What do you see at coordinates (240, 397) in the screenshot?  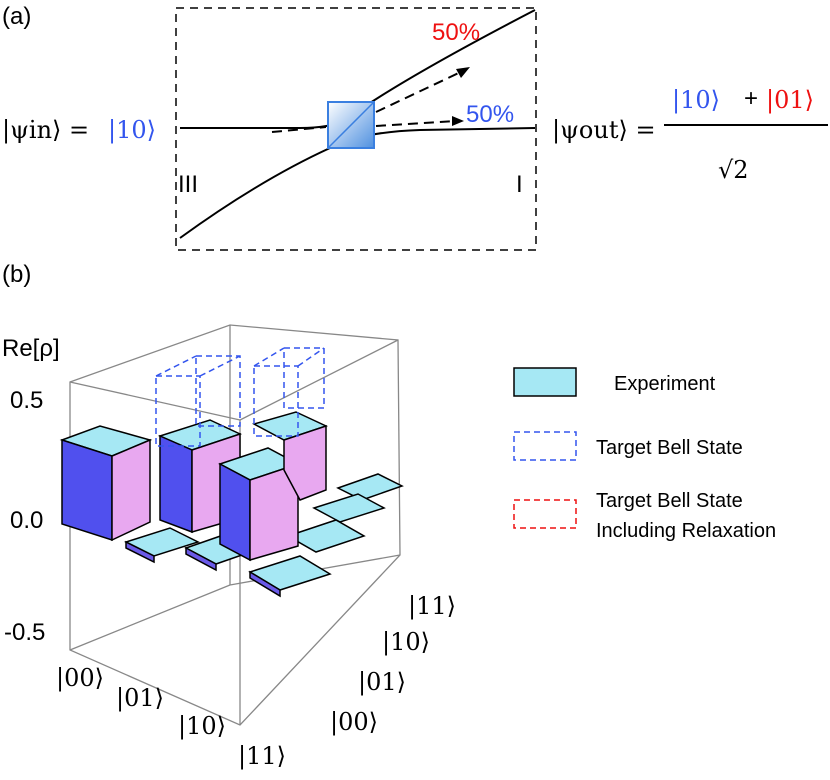 I see `target-bell-bars` at bounding box center [240, 397].